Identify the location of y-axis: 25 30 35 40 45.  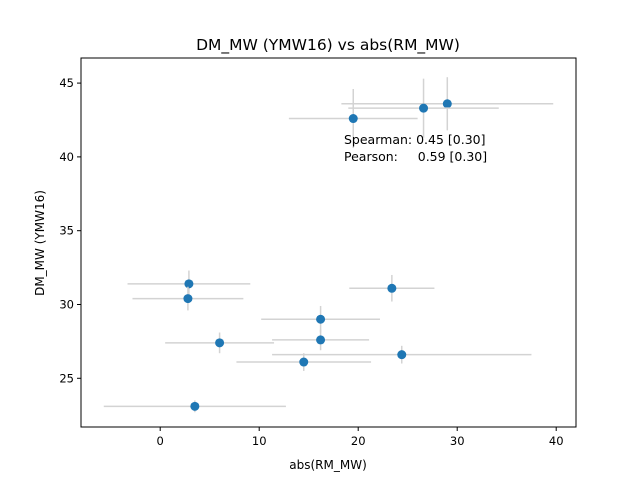
(70, 230).